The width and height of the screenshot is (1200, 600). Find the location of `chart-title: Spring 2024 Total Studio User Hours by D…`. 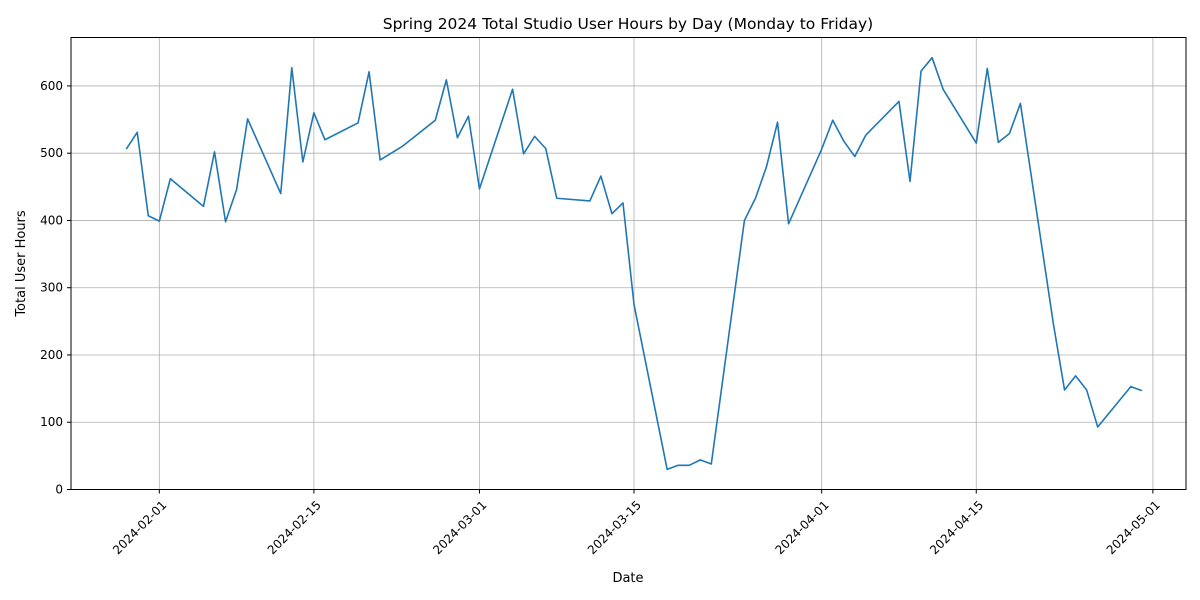

chart-title: Spring 2024 Total Studio User Hours by D… is located at coordinates (628, 24).